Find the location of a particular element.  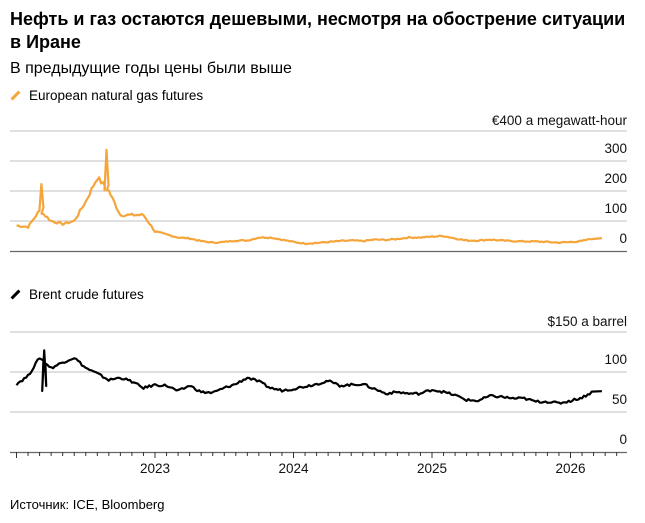

legend-brent: Brent crude futures is located at coordinates (77, 294).